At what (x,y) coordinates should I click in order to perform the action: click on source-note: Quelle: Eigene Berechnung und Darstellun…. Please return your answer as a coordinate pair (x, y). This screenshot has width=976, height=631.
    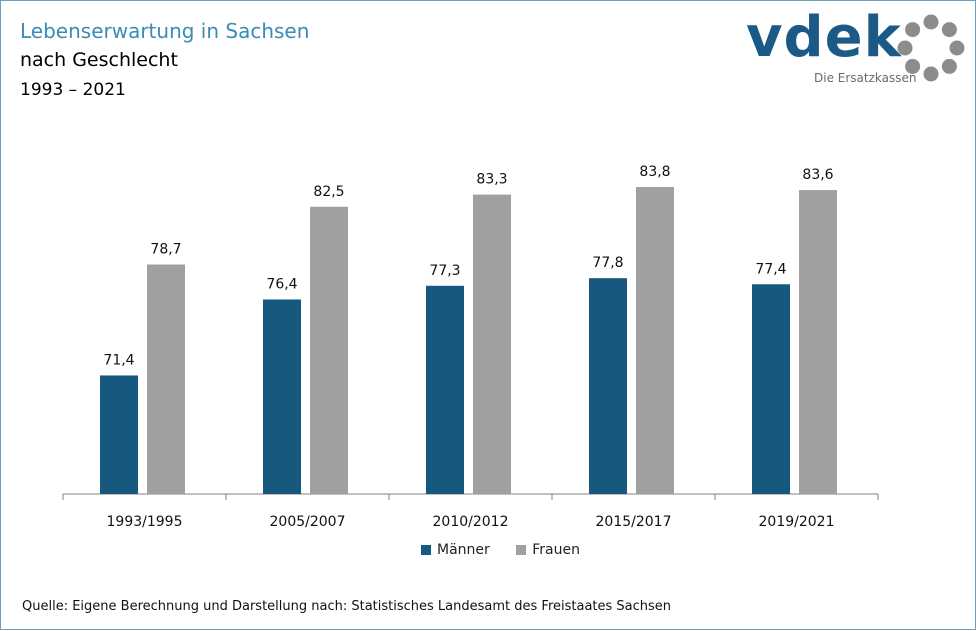
    Looking at the image, I should click on (347, 606).